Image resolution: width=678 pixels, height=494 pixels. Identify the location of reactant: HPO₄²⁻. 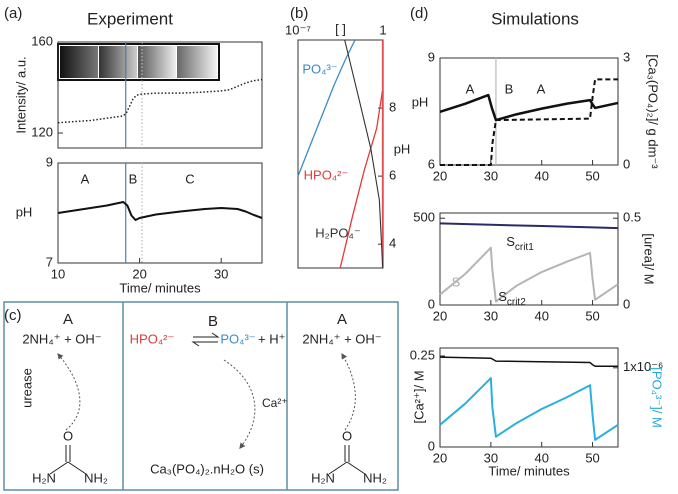
(152, 338).